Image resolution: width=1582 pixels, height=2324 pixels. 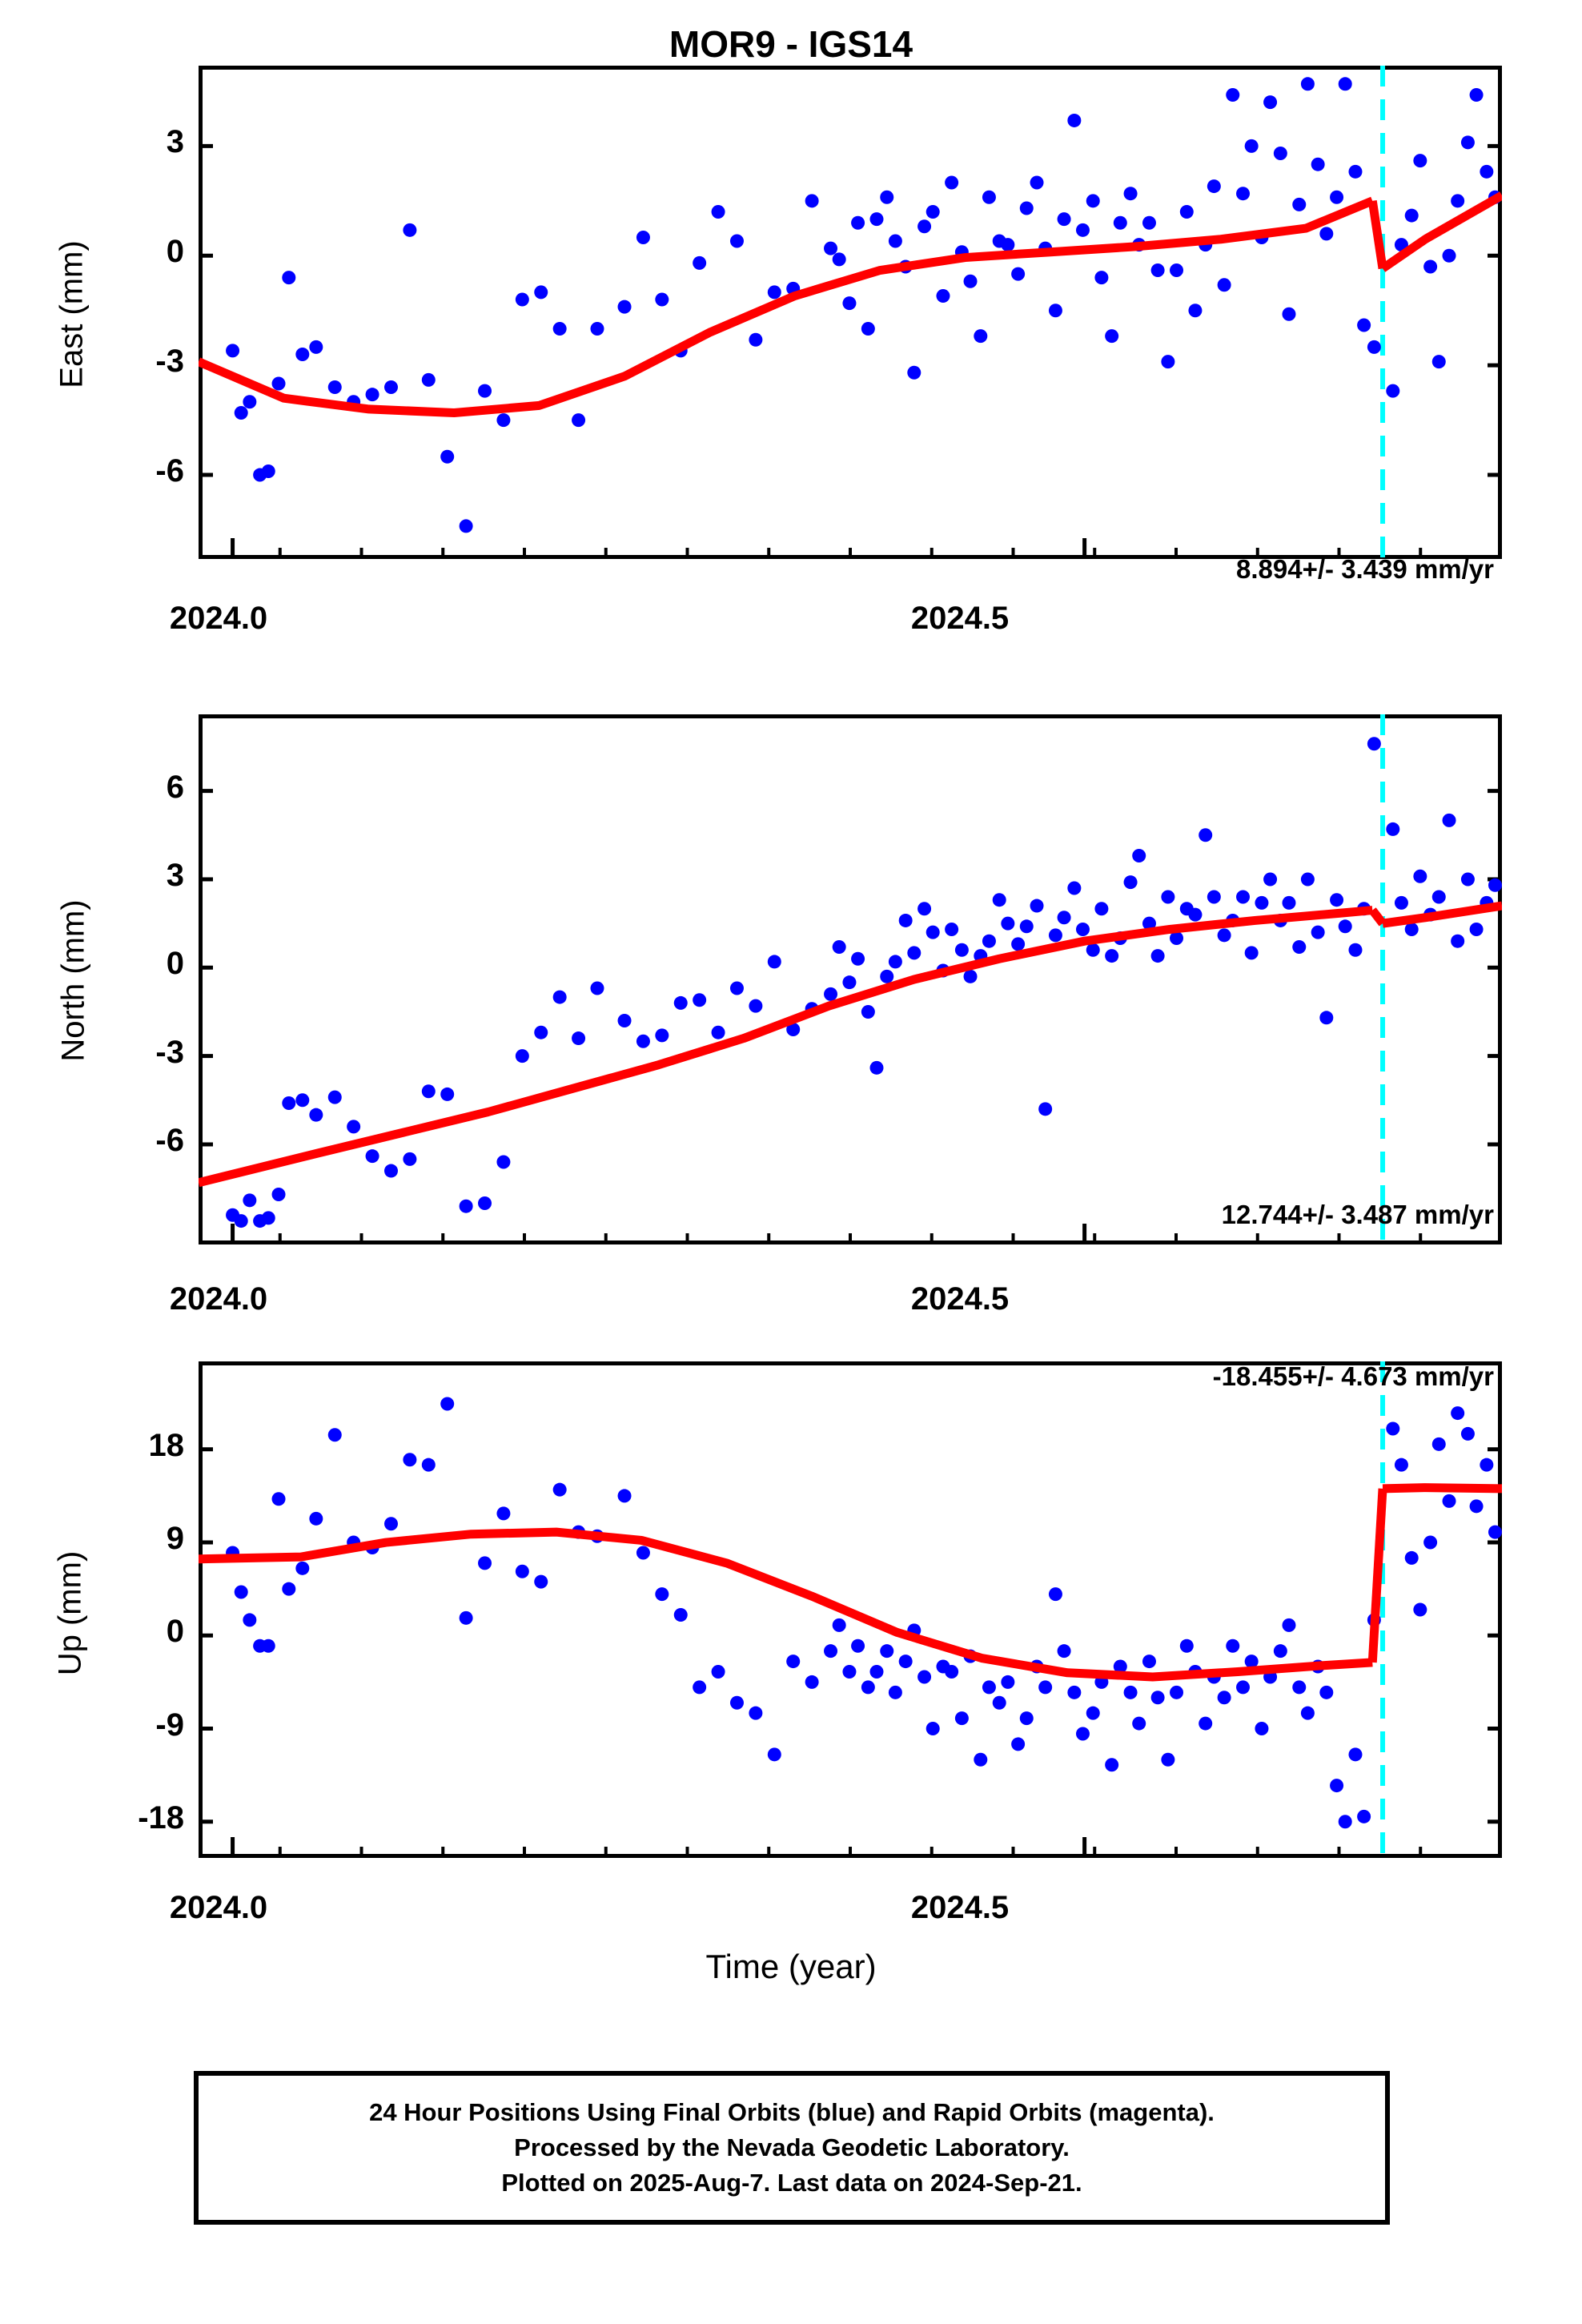 I want to click on axis-label-time: Time (year), so click(x=791, y=1966).